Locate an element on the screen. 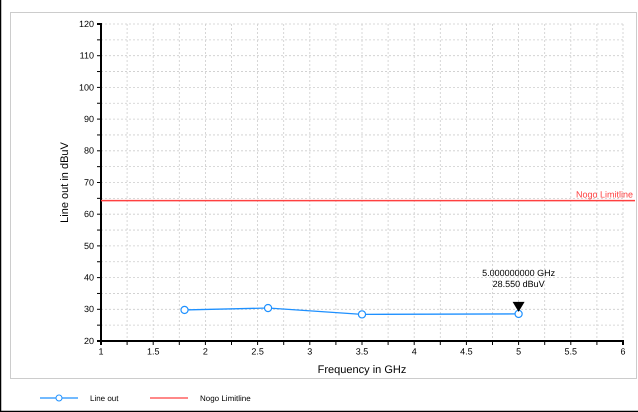 The width and height of the screenshot is (638, 412). x-tick-label: 4 is located at coordinates (414, 351).